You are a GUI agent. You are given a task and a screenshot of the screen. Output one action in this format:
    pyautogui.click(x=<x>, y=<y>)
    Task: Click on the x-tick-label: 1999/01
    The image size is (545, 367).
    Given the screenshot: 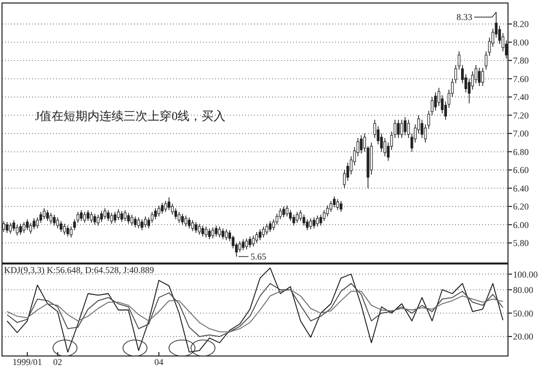 What is the action you would take?
    pyautogui.click(x=27, y=362)
    